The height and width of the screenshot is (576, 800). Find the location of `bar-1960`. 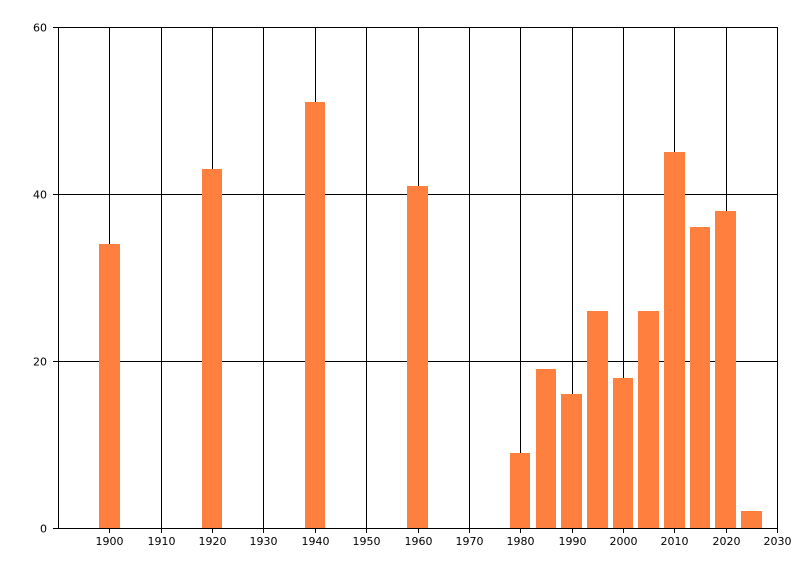

bar-1960 is located at coordinates (417, 357).